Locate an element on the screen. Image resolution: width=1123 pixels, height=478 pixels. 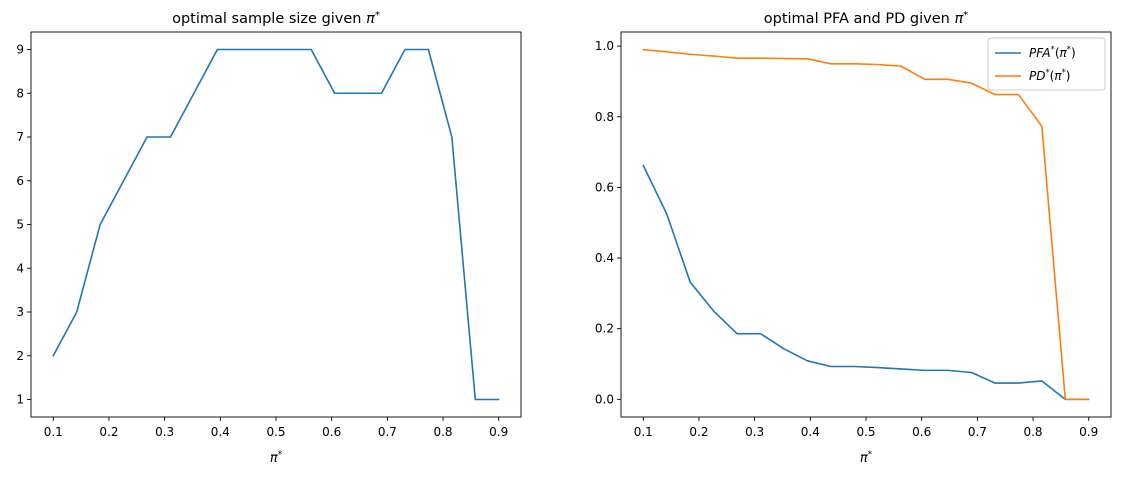
y-tick-label: 0.4 is located at coordinates (604, 258).